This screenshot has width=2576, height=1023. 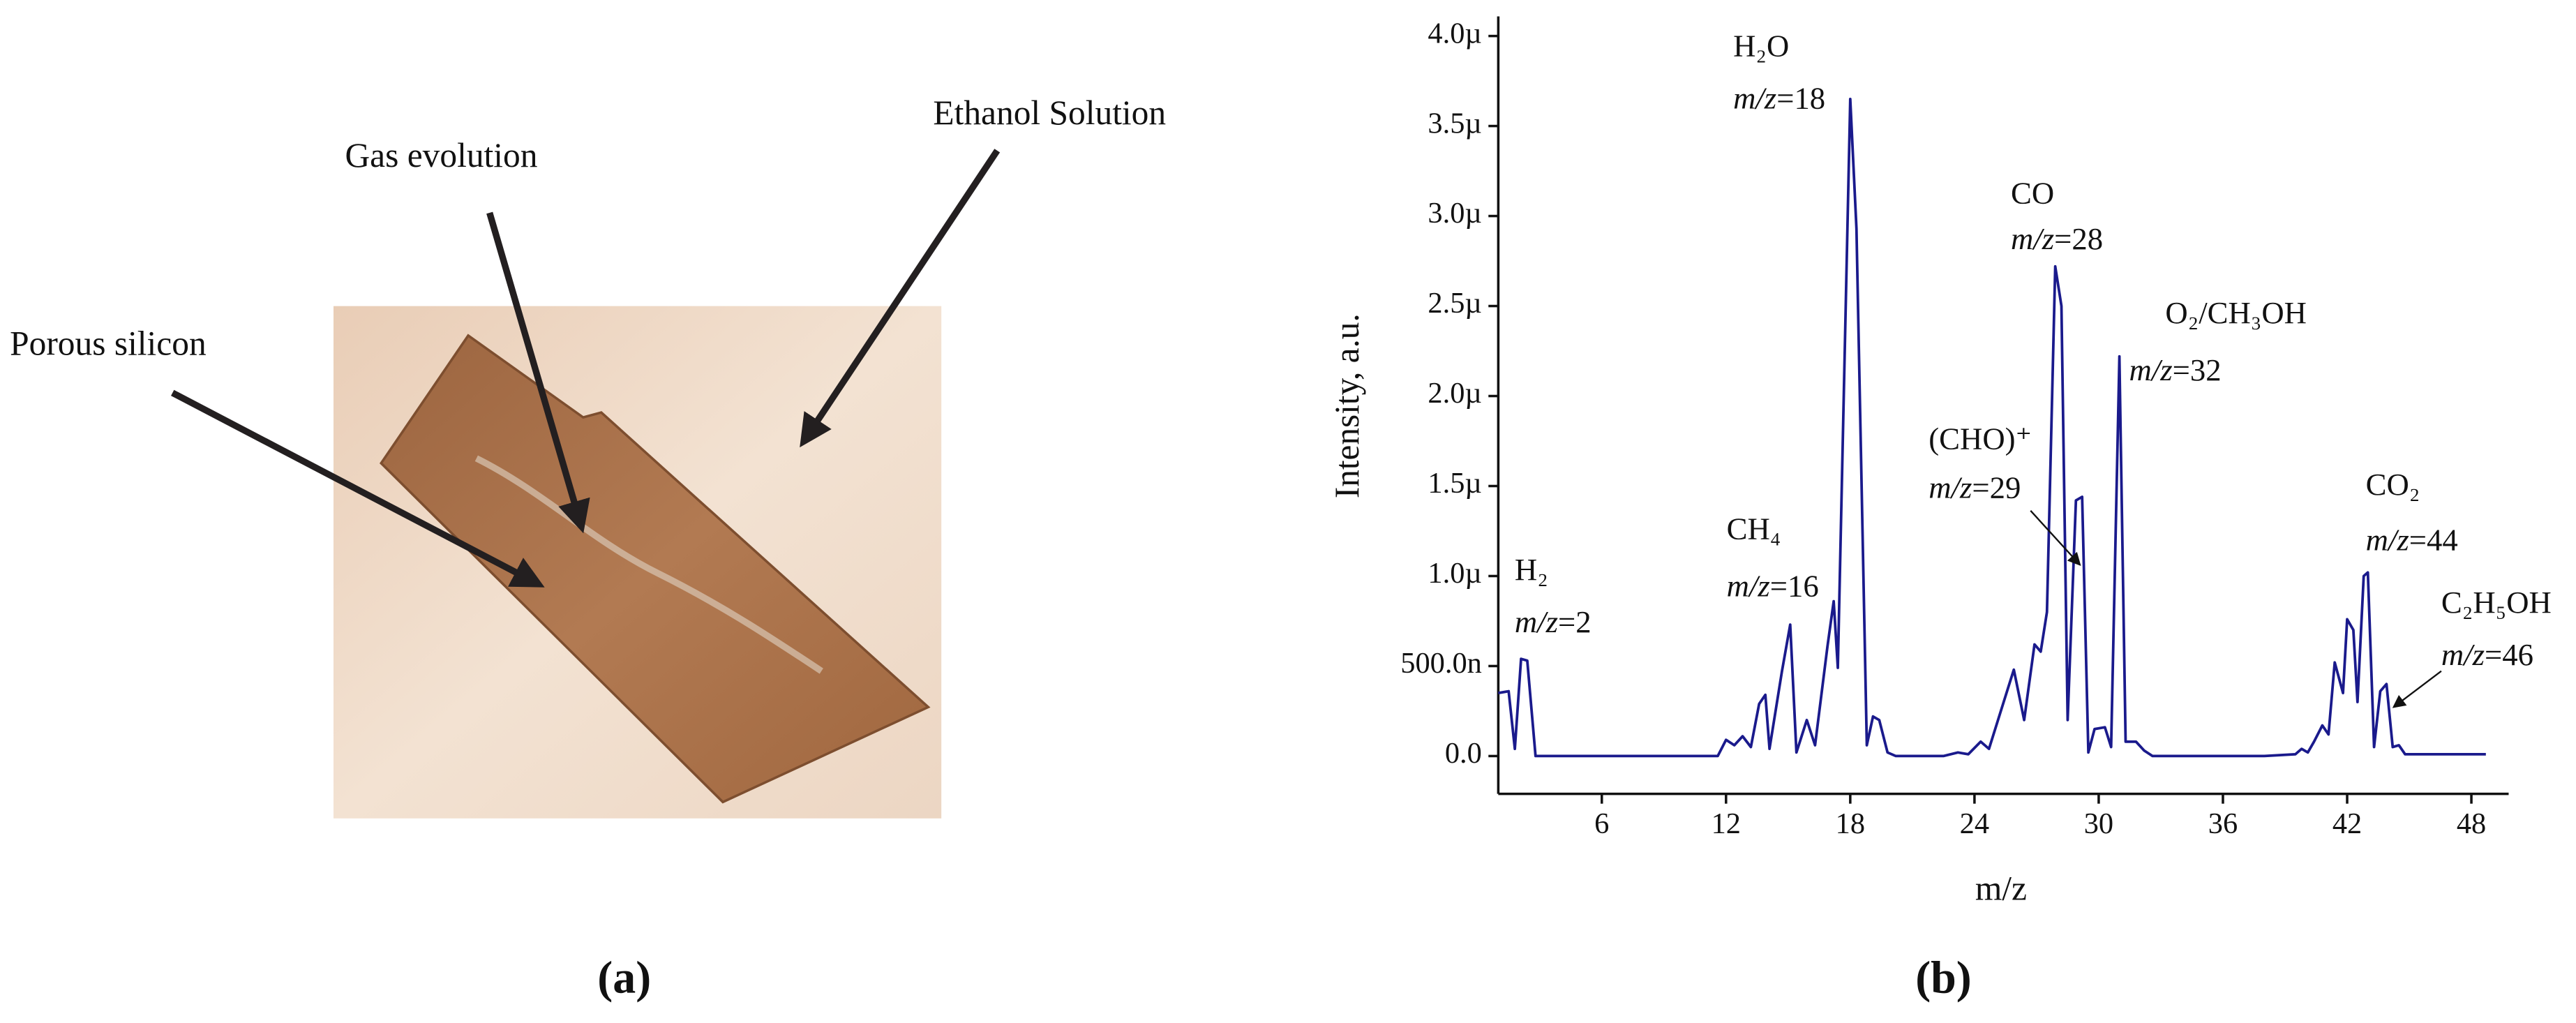 What do you see at coordinates (441, 155) in the screenshot?
I see `photo-label: Gas evolution` at bounding box center [441, 155].